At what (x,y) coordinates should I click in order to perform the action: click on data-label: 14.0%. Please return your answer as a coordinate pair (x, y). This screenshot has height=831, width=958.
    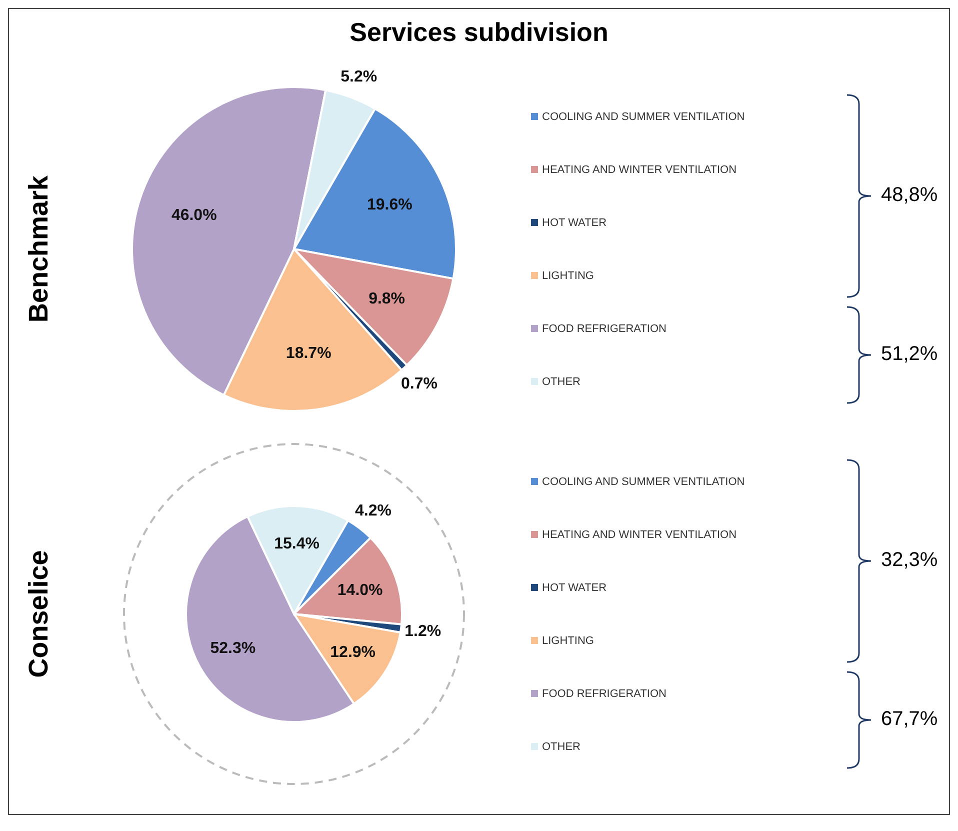
    Looking at the image, I should click on (360, 590).